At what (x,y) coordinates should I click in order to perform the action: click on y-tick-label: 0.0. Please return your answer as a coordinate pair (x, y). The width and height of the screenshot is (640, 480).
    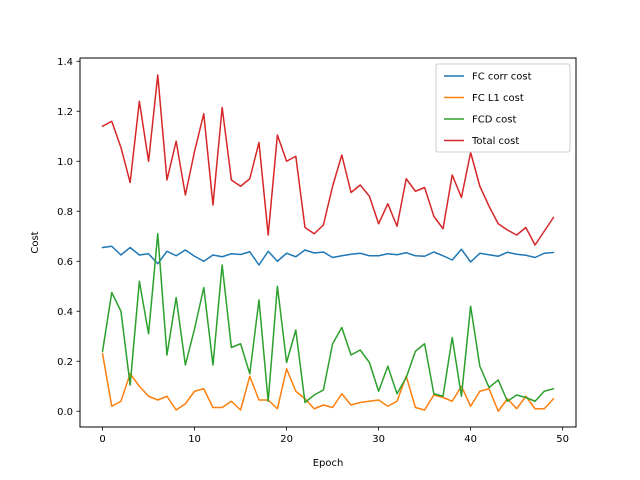
    Looking at the image, I should click on (65, 412).